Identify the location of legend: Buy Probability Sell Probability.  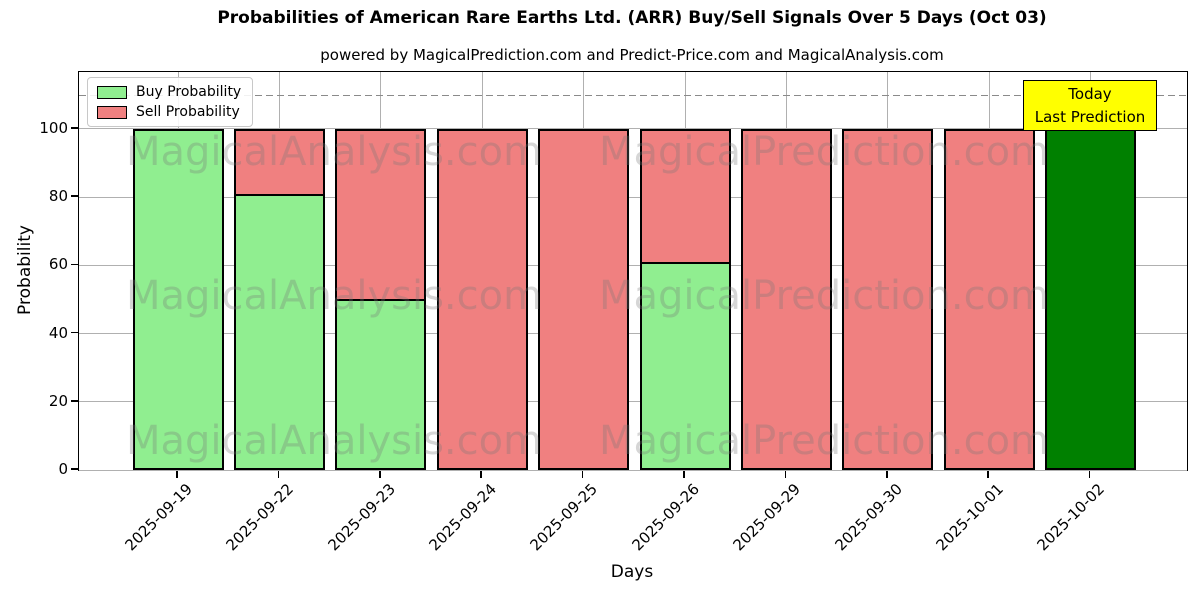
(170, 102).